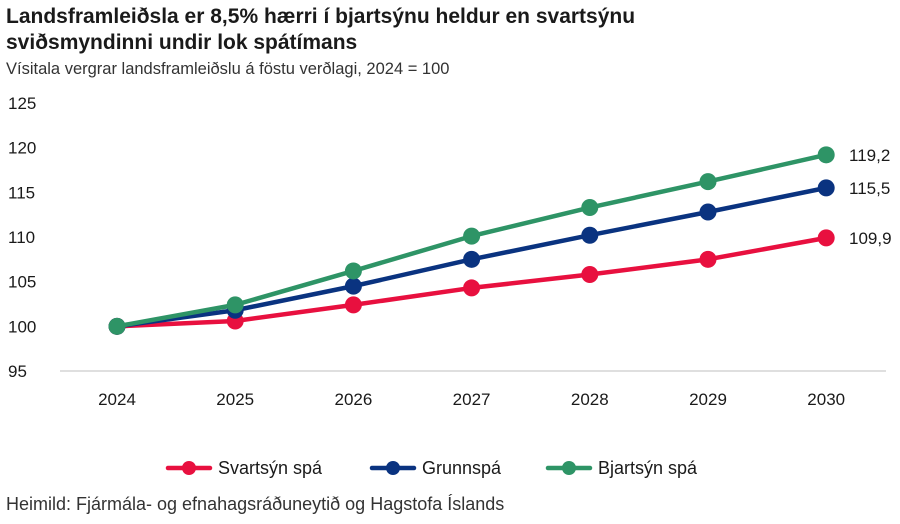 This screenshot has height=524, width=900. Describe the element at coordinates (472, 399) in the screenshot. I see `x-tick-label: 2027` at that location.